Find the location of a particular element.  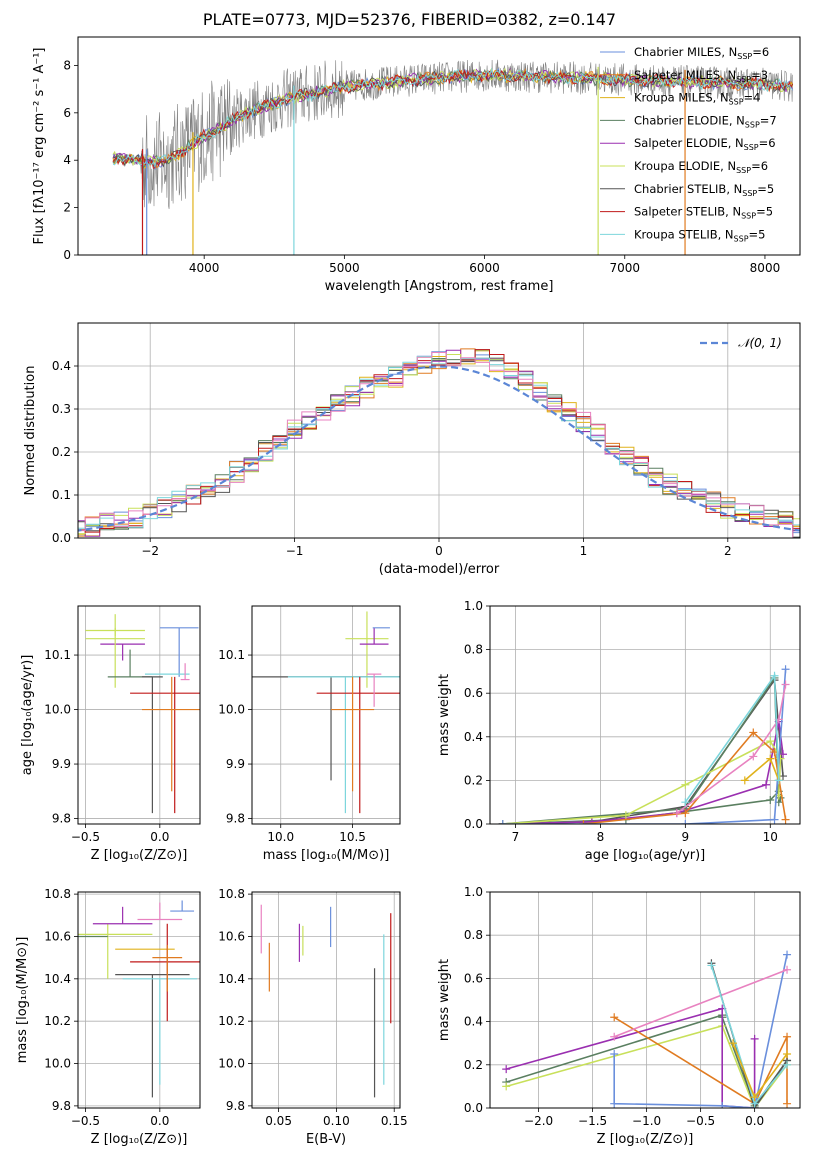

y-tick-label: 0.4 is located at coordinates (61, 366).